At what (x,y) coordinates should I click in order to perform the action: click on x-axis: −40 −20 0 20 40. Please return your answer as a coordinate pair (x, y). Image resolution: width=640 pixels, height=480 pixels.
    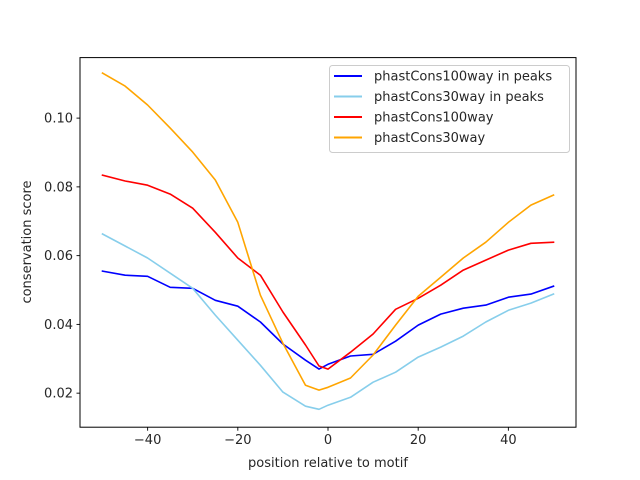
    Looking at the image, I should click on (325, 437).